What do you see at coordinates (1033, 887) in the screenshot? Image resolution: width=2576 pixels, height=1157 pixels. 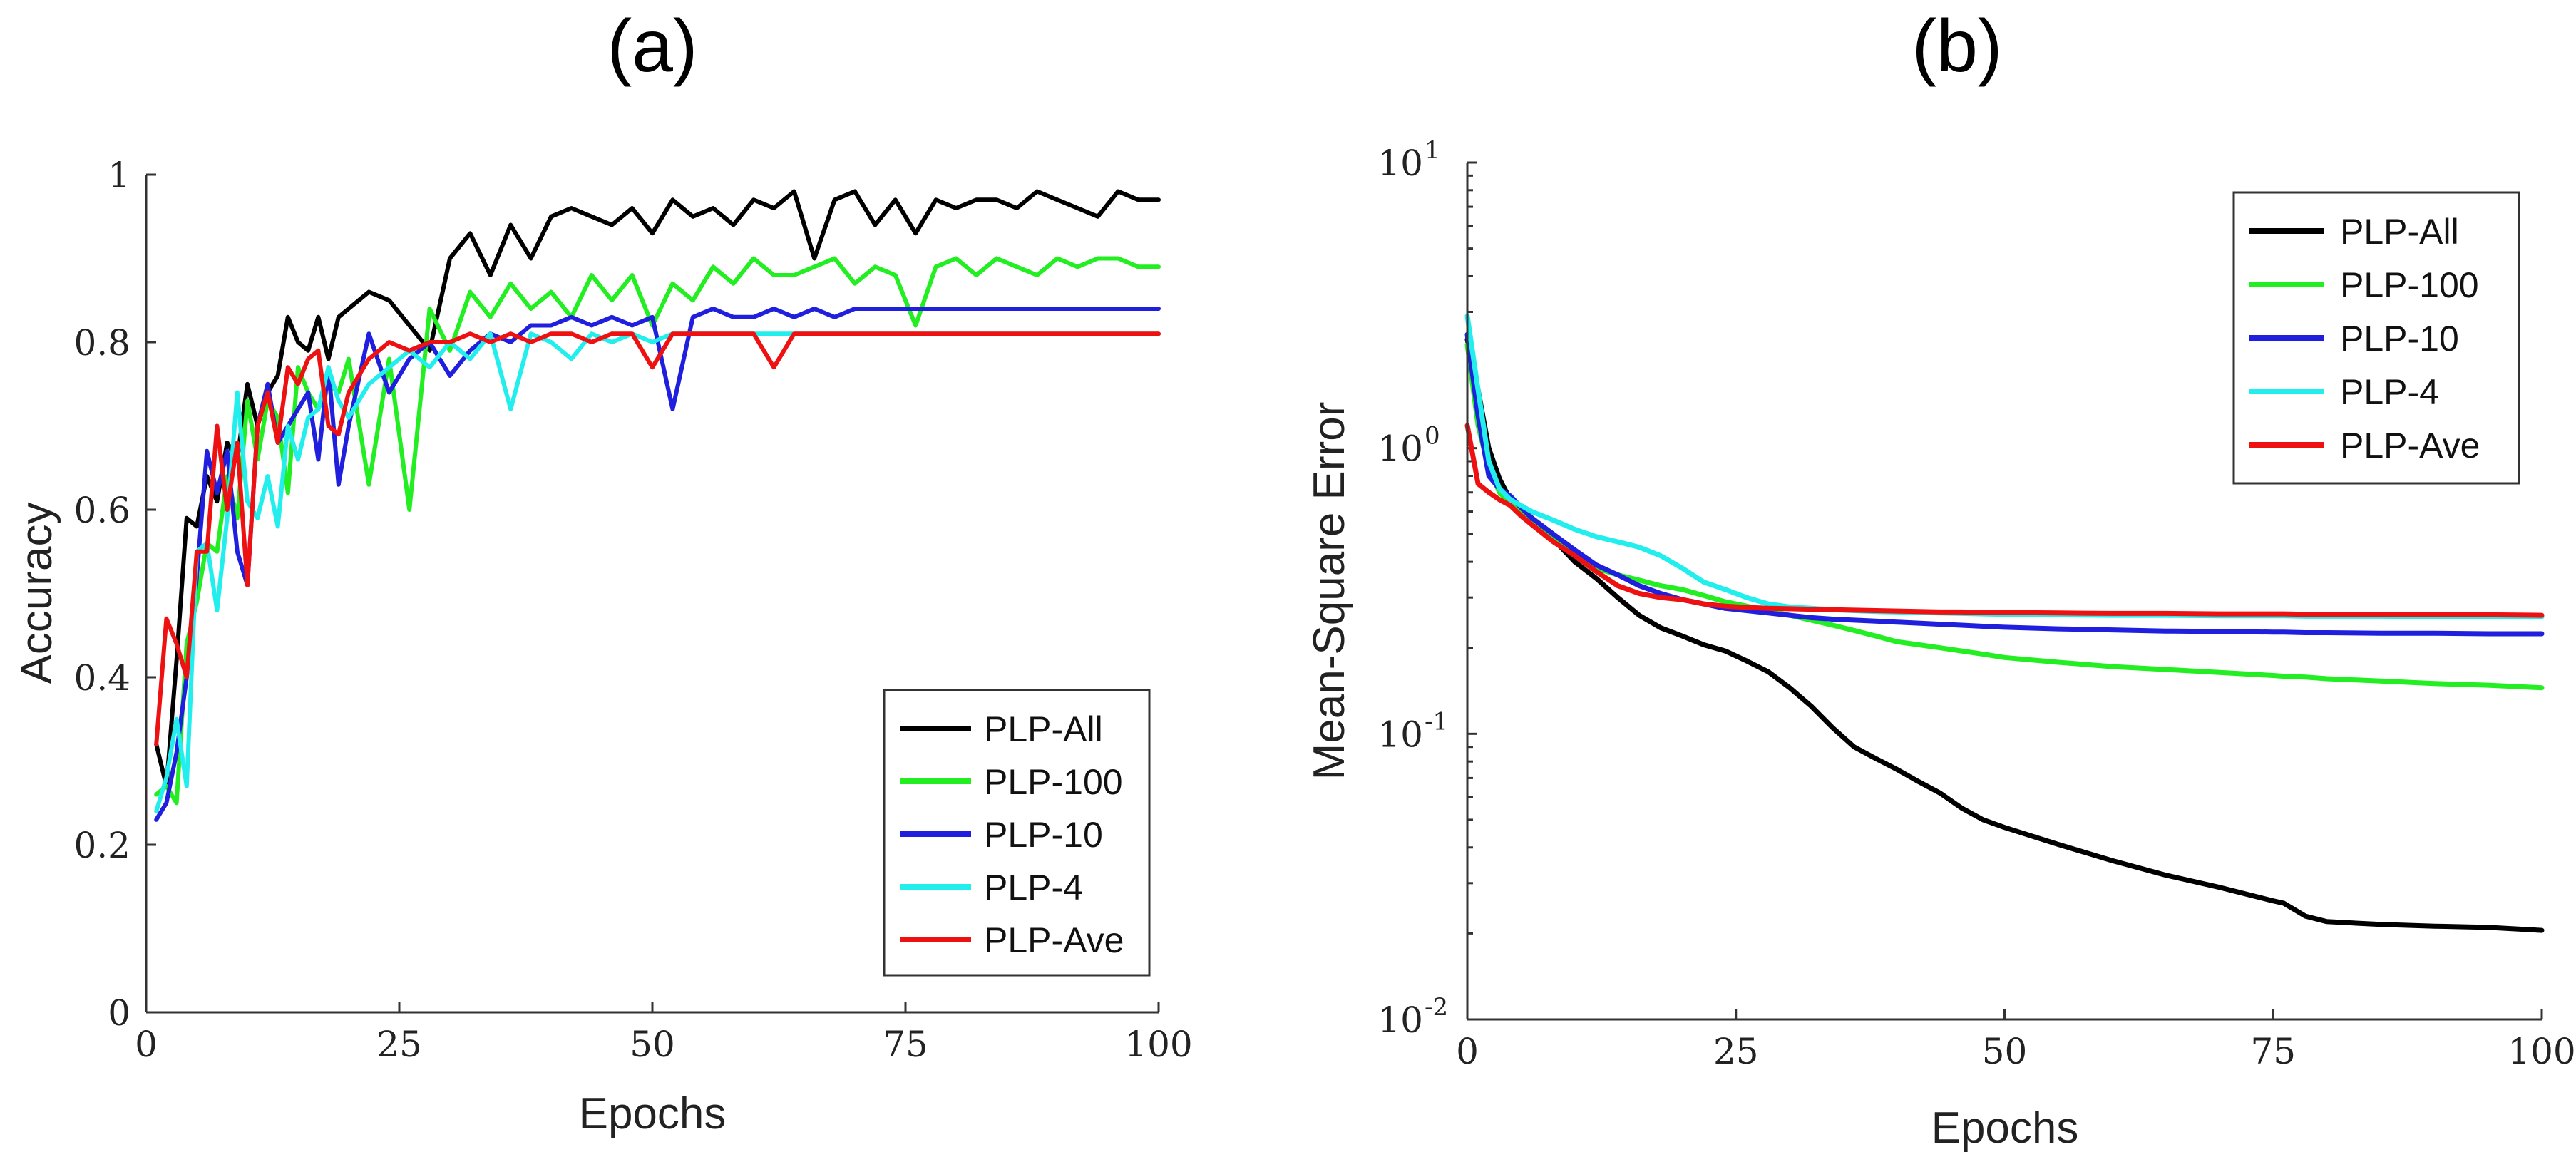 I see `panel-a-legend-label-plp-4: PLP-4` at bounding box center [1033, 887].